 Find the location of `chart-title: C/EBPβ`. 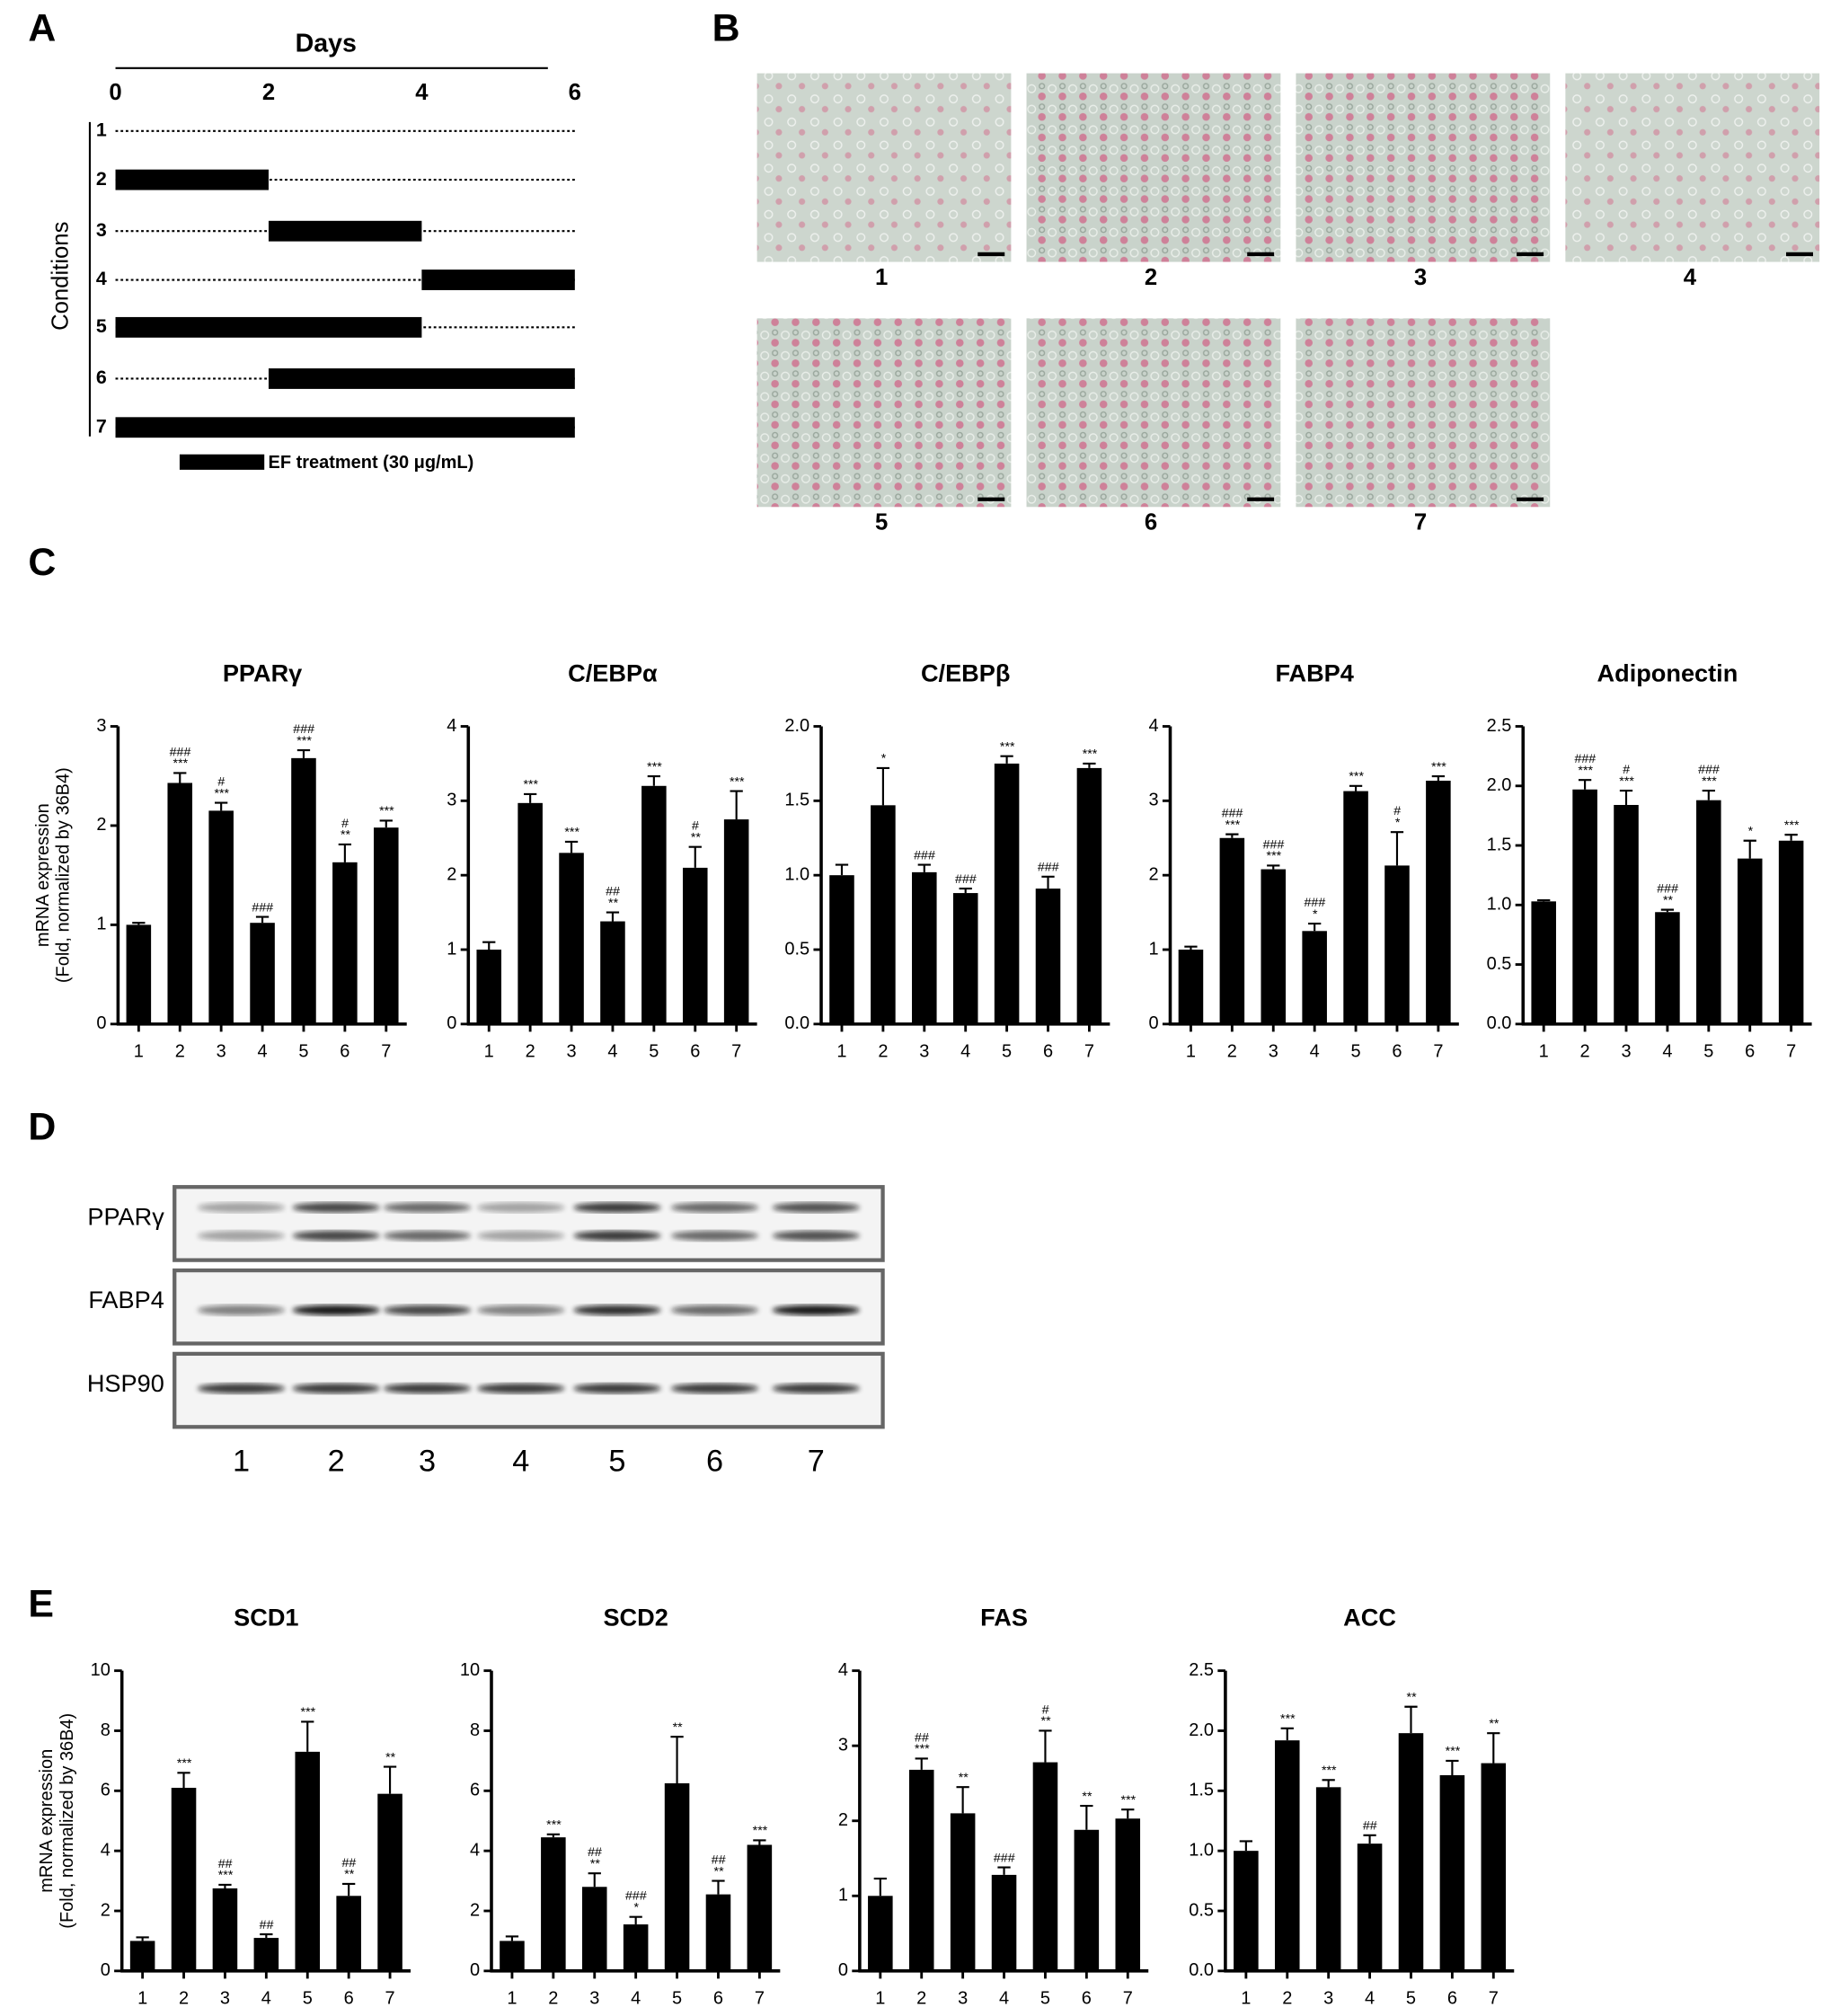

chart-title: C/EBPβ is located at coordinates (966, 673).